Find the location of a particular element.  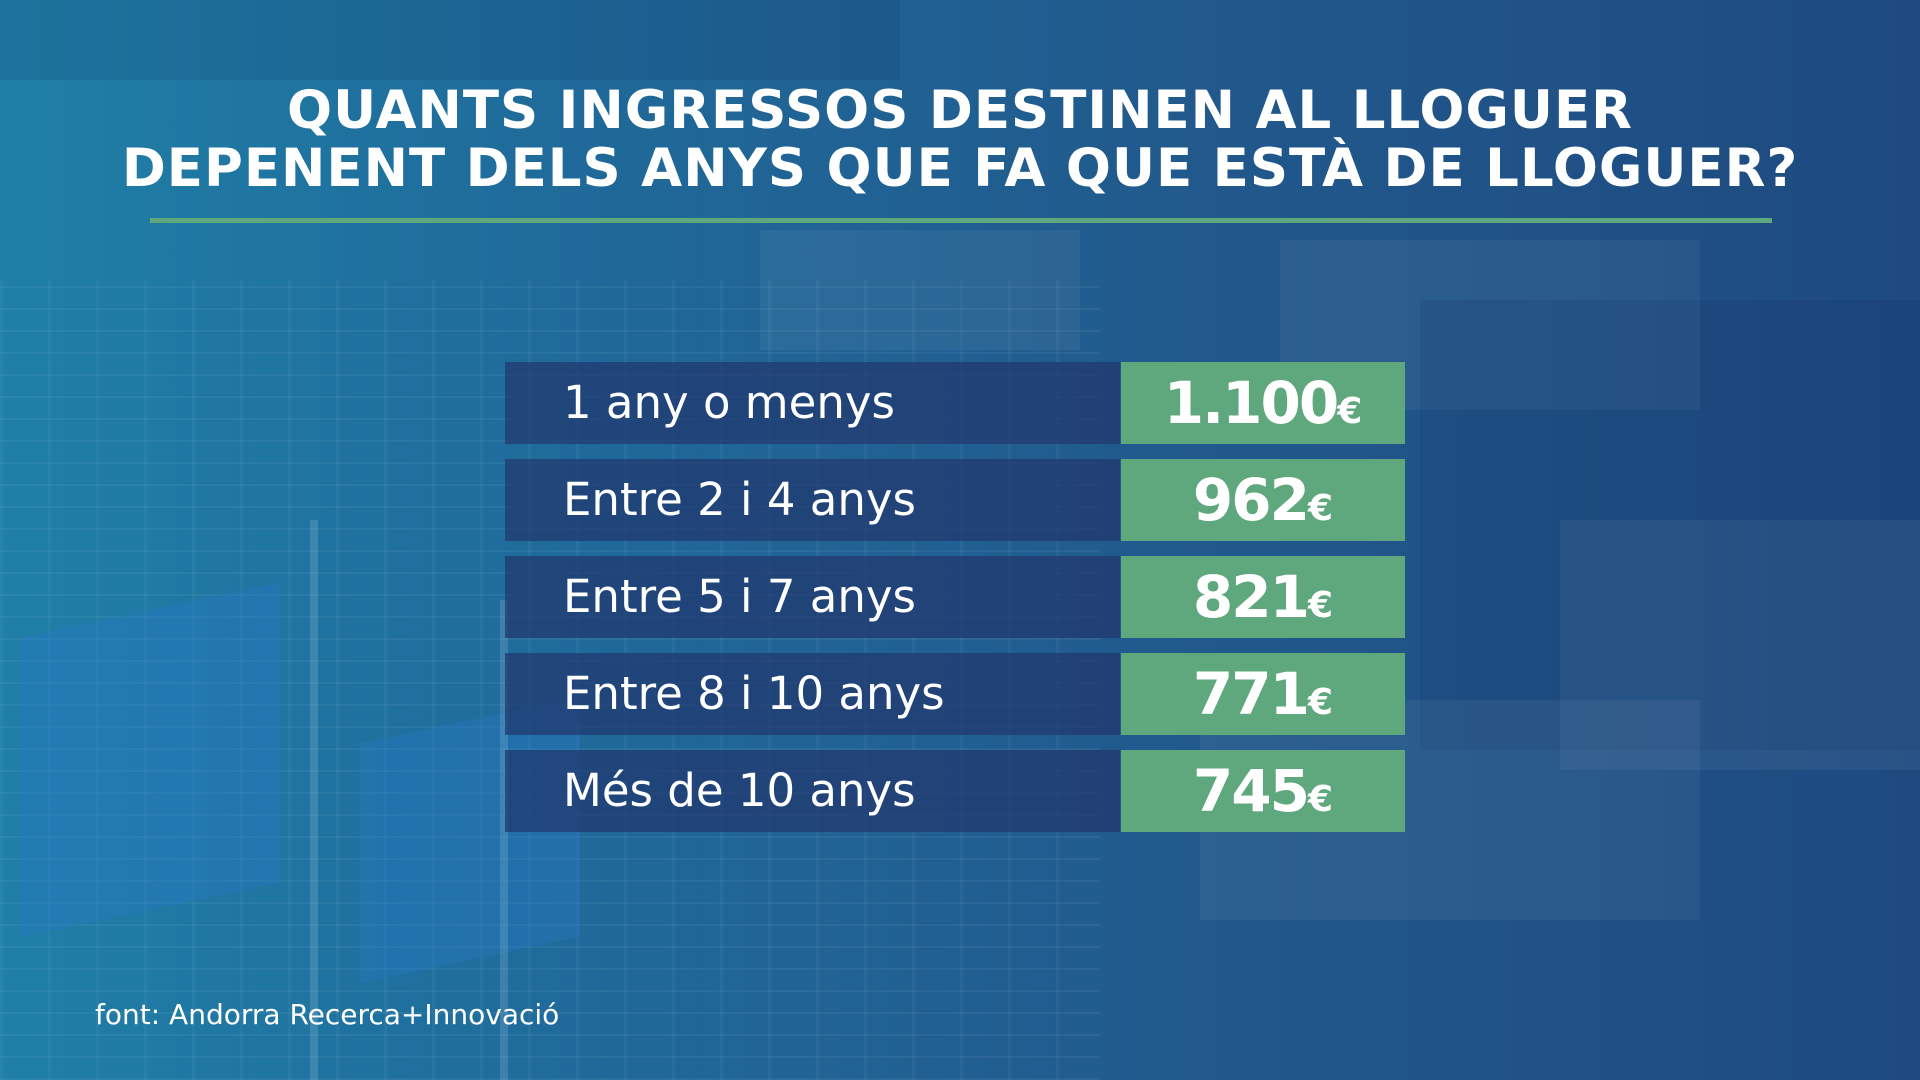

row-label: 1 any o menys is located at coordinates (729, 402).